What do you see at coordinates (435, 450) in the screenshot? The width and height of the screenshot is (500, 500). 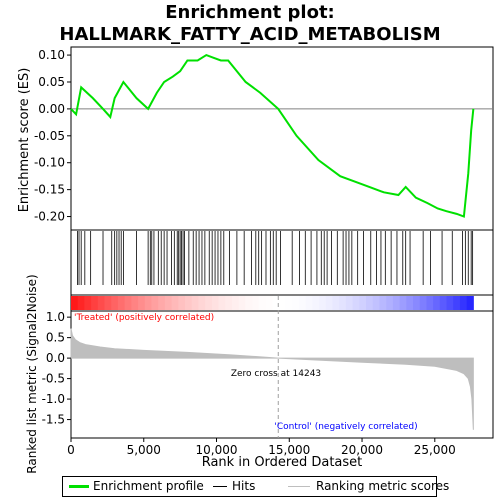 I see `rank-xtick-label: 25,000` at bounding box center [435, 450].